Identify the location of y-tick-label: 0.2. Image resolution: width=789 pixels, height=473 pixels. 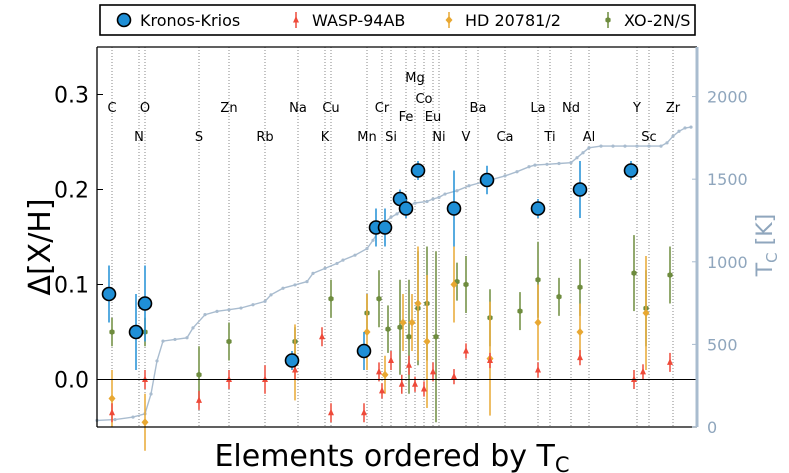
(71, 191).